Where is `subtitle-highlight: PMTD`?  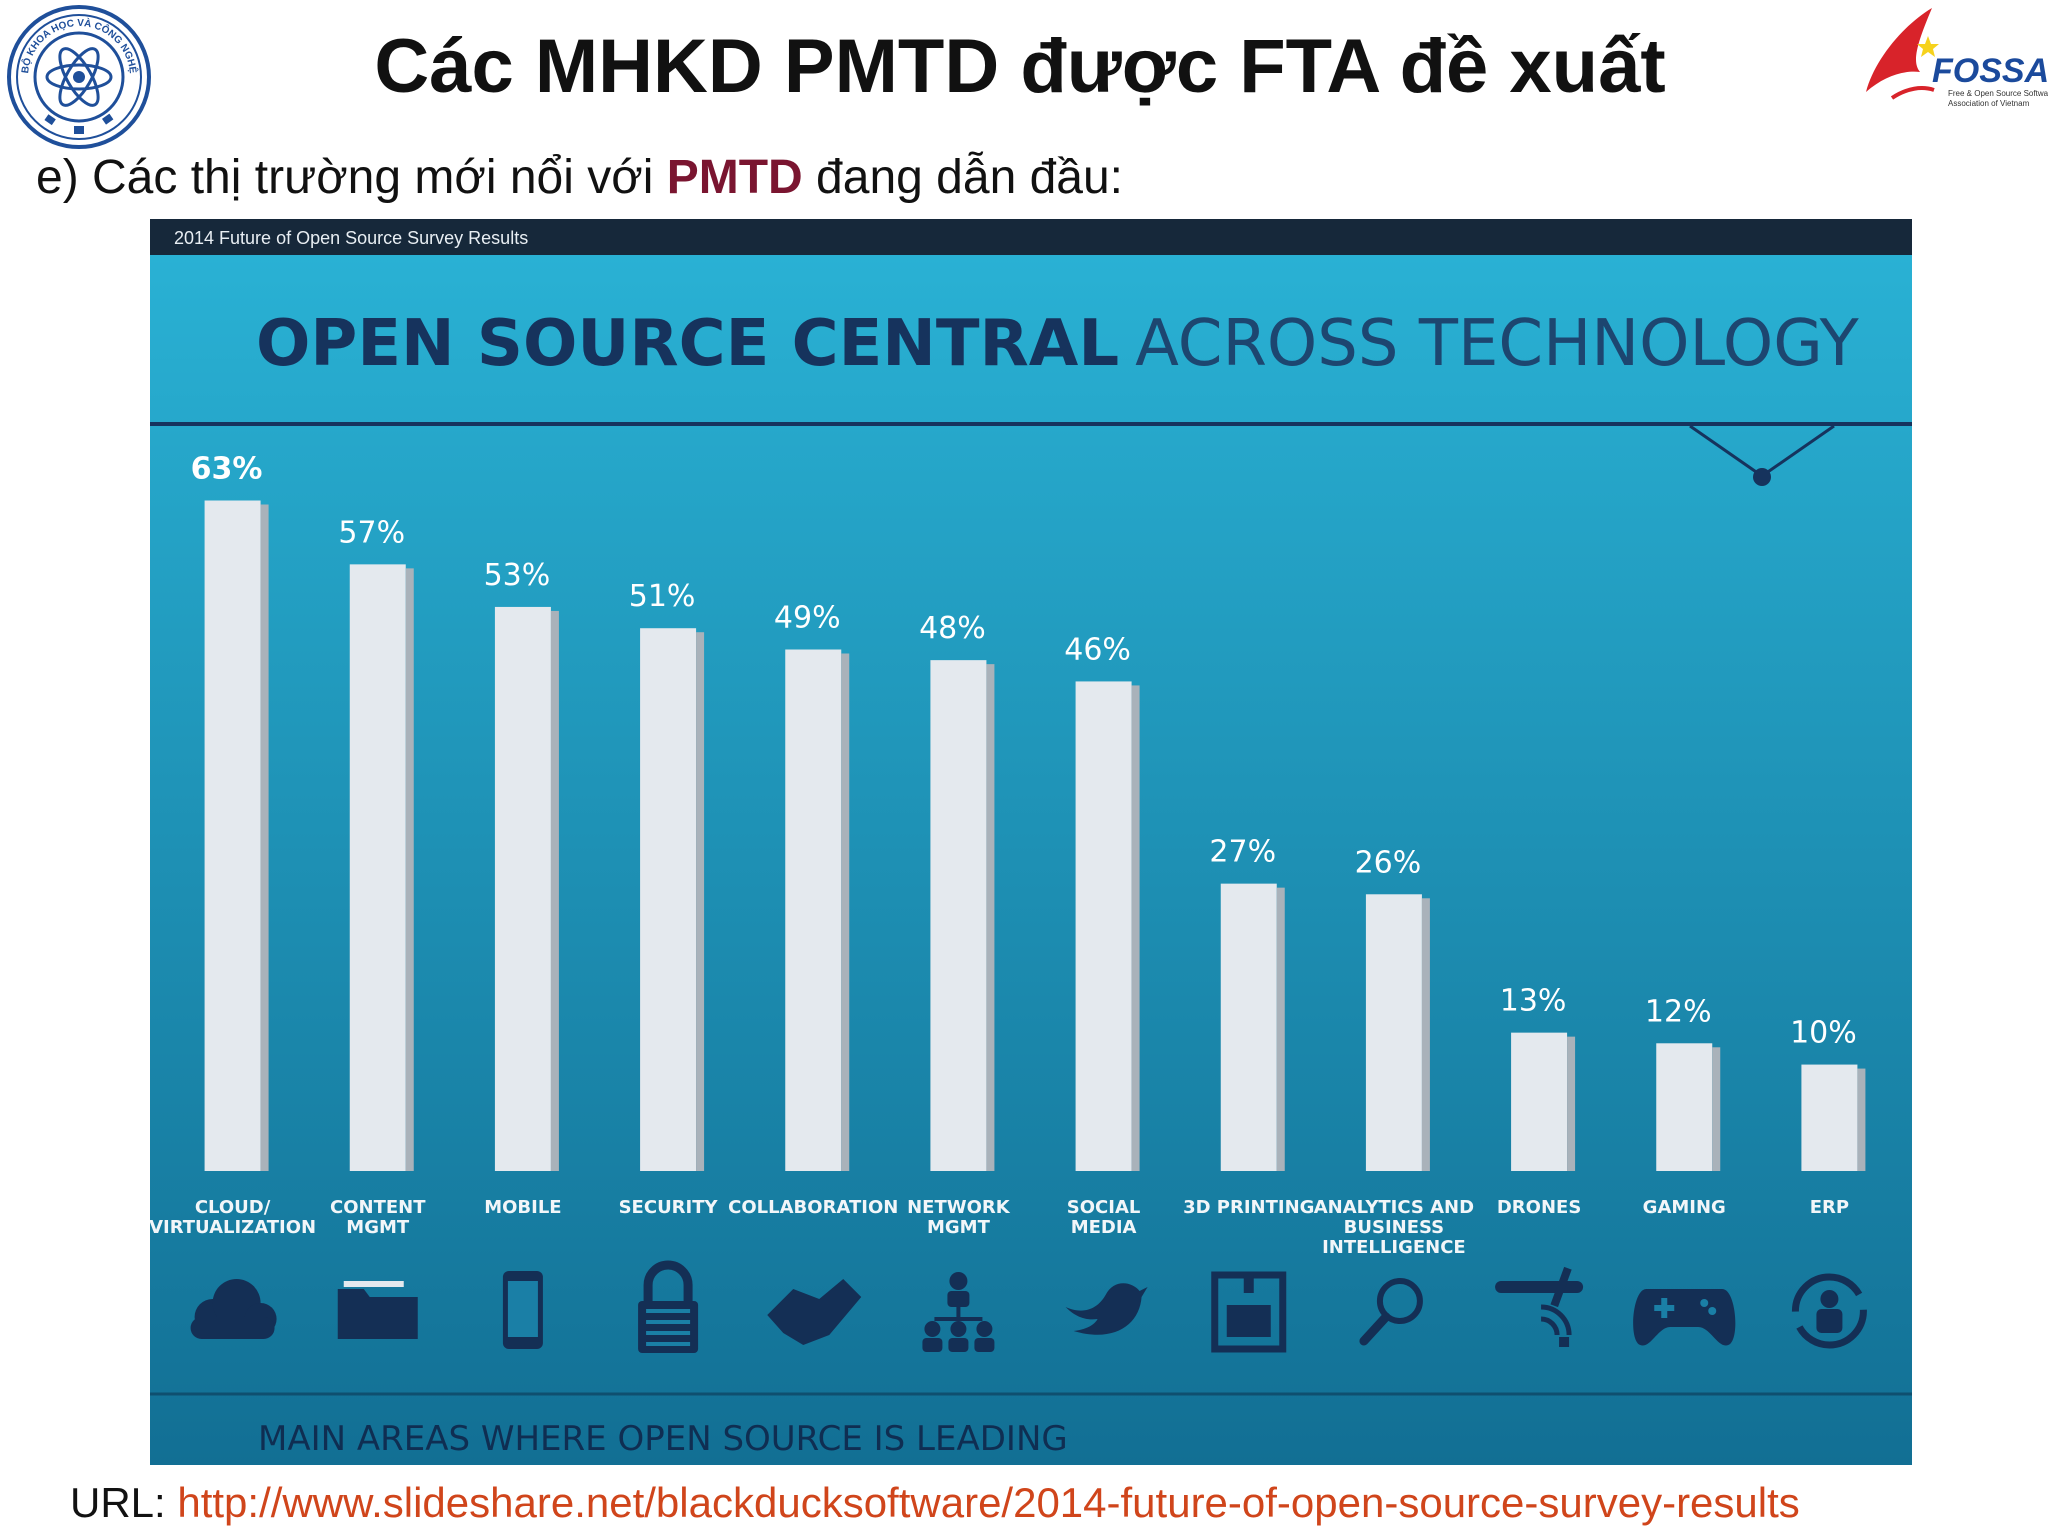 subtitle-highlight: PMTD is located at coordinates (734, 177).